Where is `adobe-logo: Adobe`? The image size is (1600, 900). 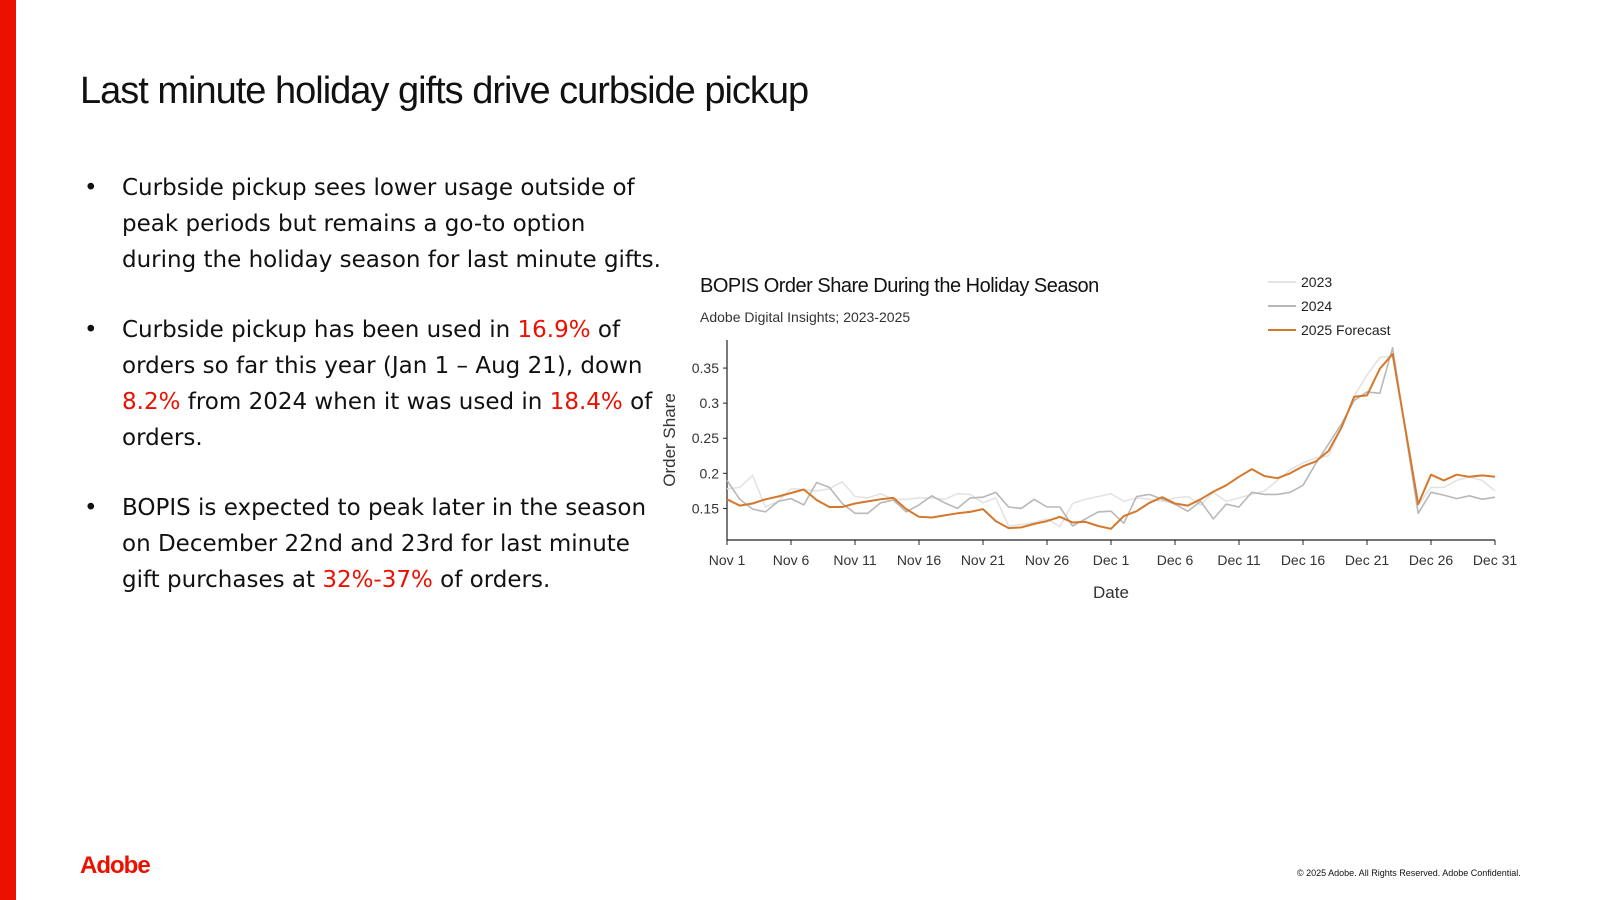
adobe-logo: Adobe is located at coordinates (115, 865).